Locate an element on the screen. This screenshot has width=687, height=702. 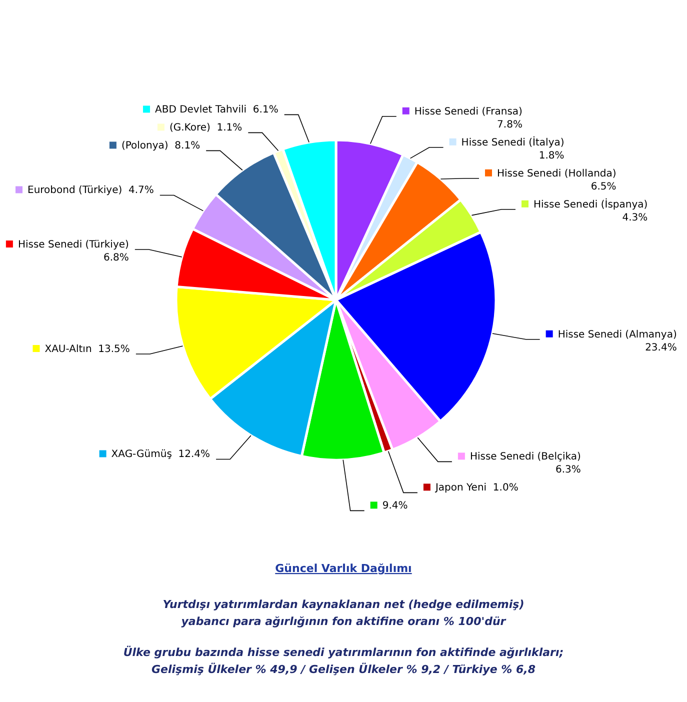
data-label: 13.5% is located at coordinates (114, 350).